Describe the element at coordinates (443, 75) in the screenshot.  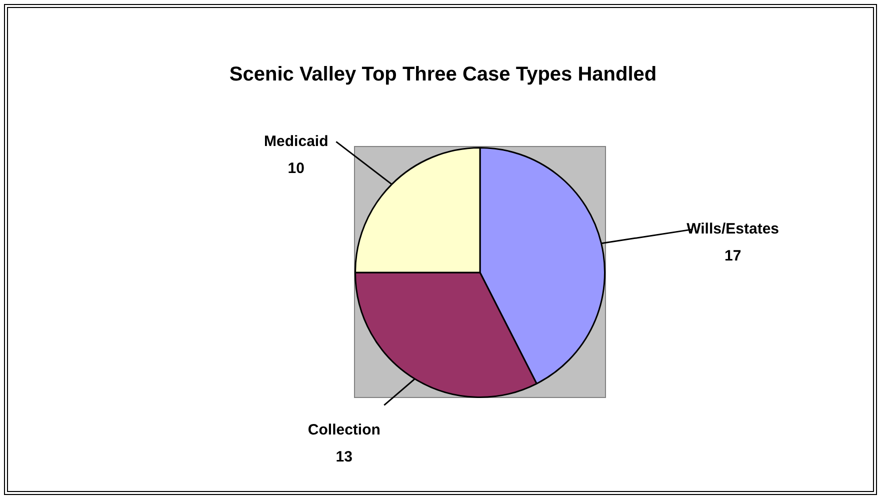
I see `chart-title: Scenic Valley Top Three Case Types Handled` at that location.